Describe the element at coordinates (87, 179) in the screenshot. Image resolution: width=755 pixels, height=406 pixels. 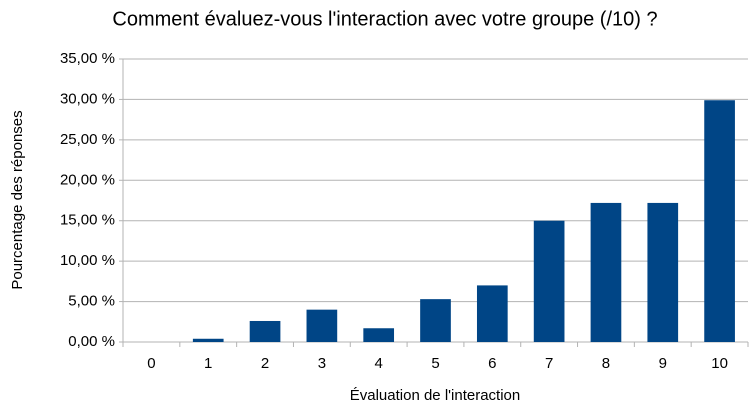
I see `y-tick-label: 20,00 %` at that location.